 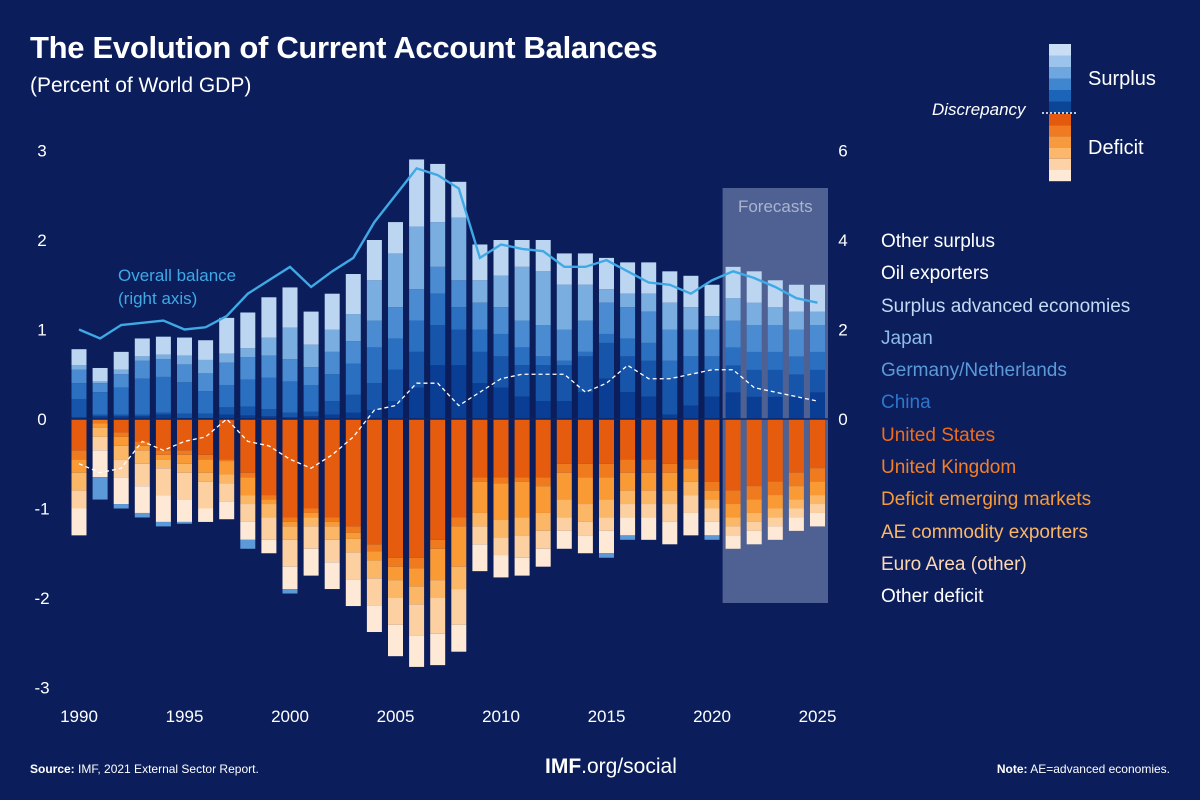 I want to click on overall-balance-label: Overall balance, so click(x=177, y=275).